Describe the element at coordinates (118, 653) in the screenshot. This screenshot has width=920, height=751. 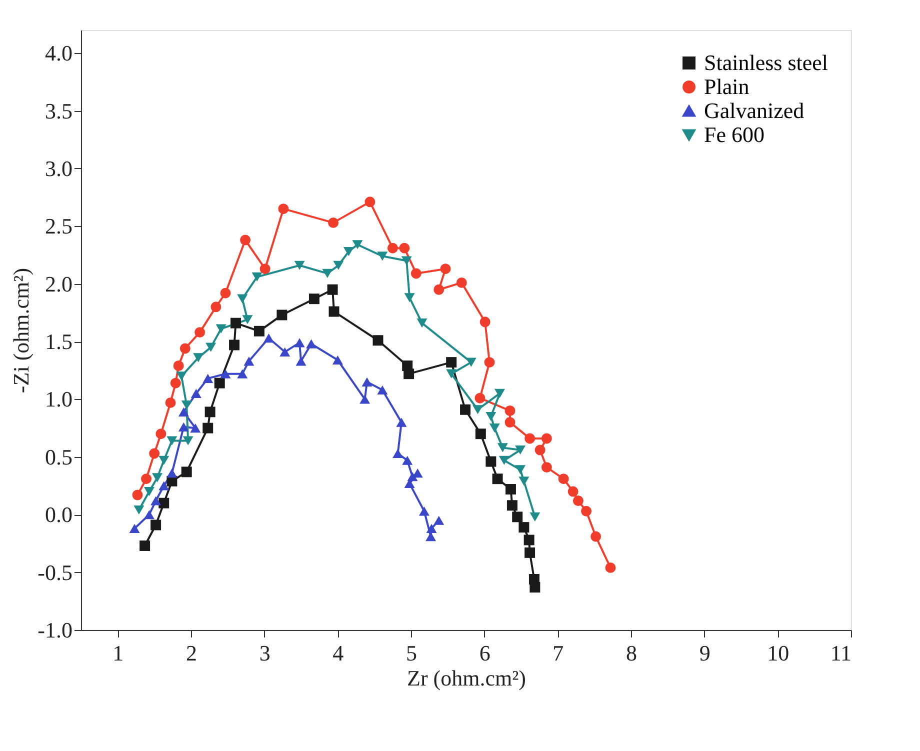
I see `x-tick-label: 1` at that location.